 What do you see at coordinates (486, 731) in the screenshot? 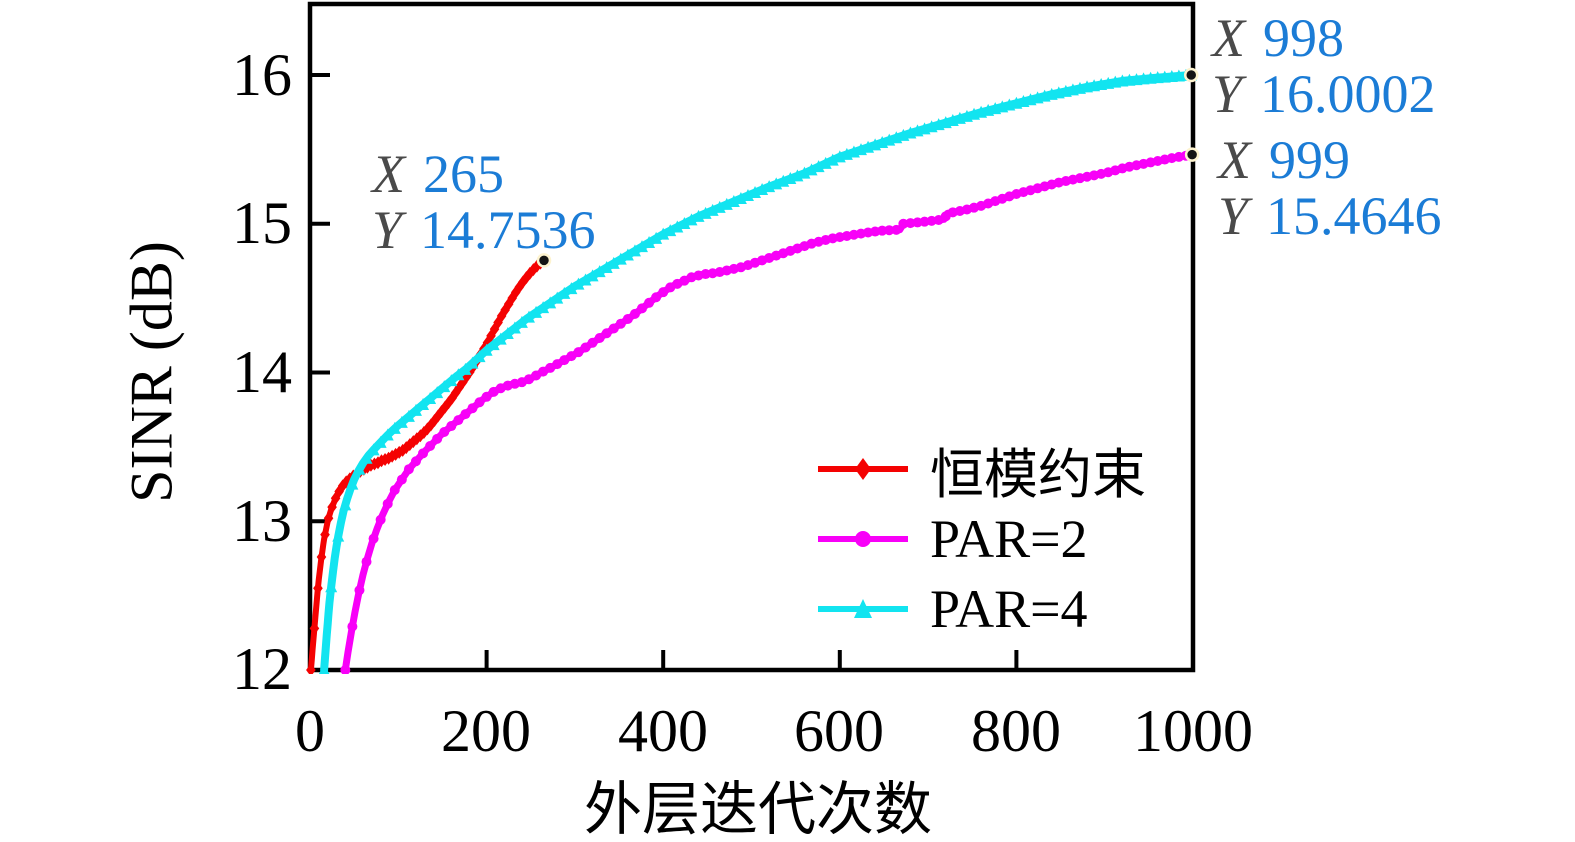
I see `x-tick-label-200: 200` at bounding box center [486, 731].